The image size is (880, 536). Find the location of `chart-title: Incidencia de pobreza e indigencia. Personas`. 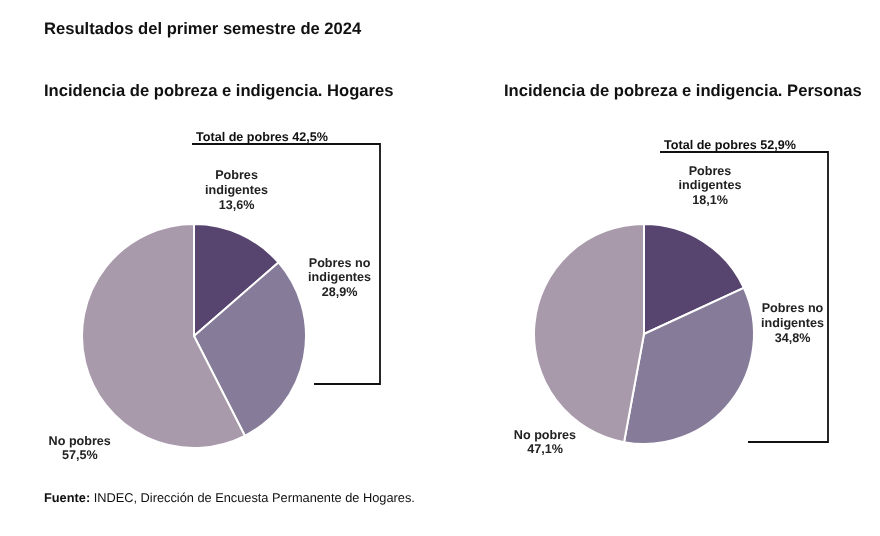

chart-title: Incidencia de pobreza e indigencia. Personas is located at coordinates (683, 90).